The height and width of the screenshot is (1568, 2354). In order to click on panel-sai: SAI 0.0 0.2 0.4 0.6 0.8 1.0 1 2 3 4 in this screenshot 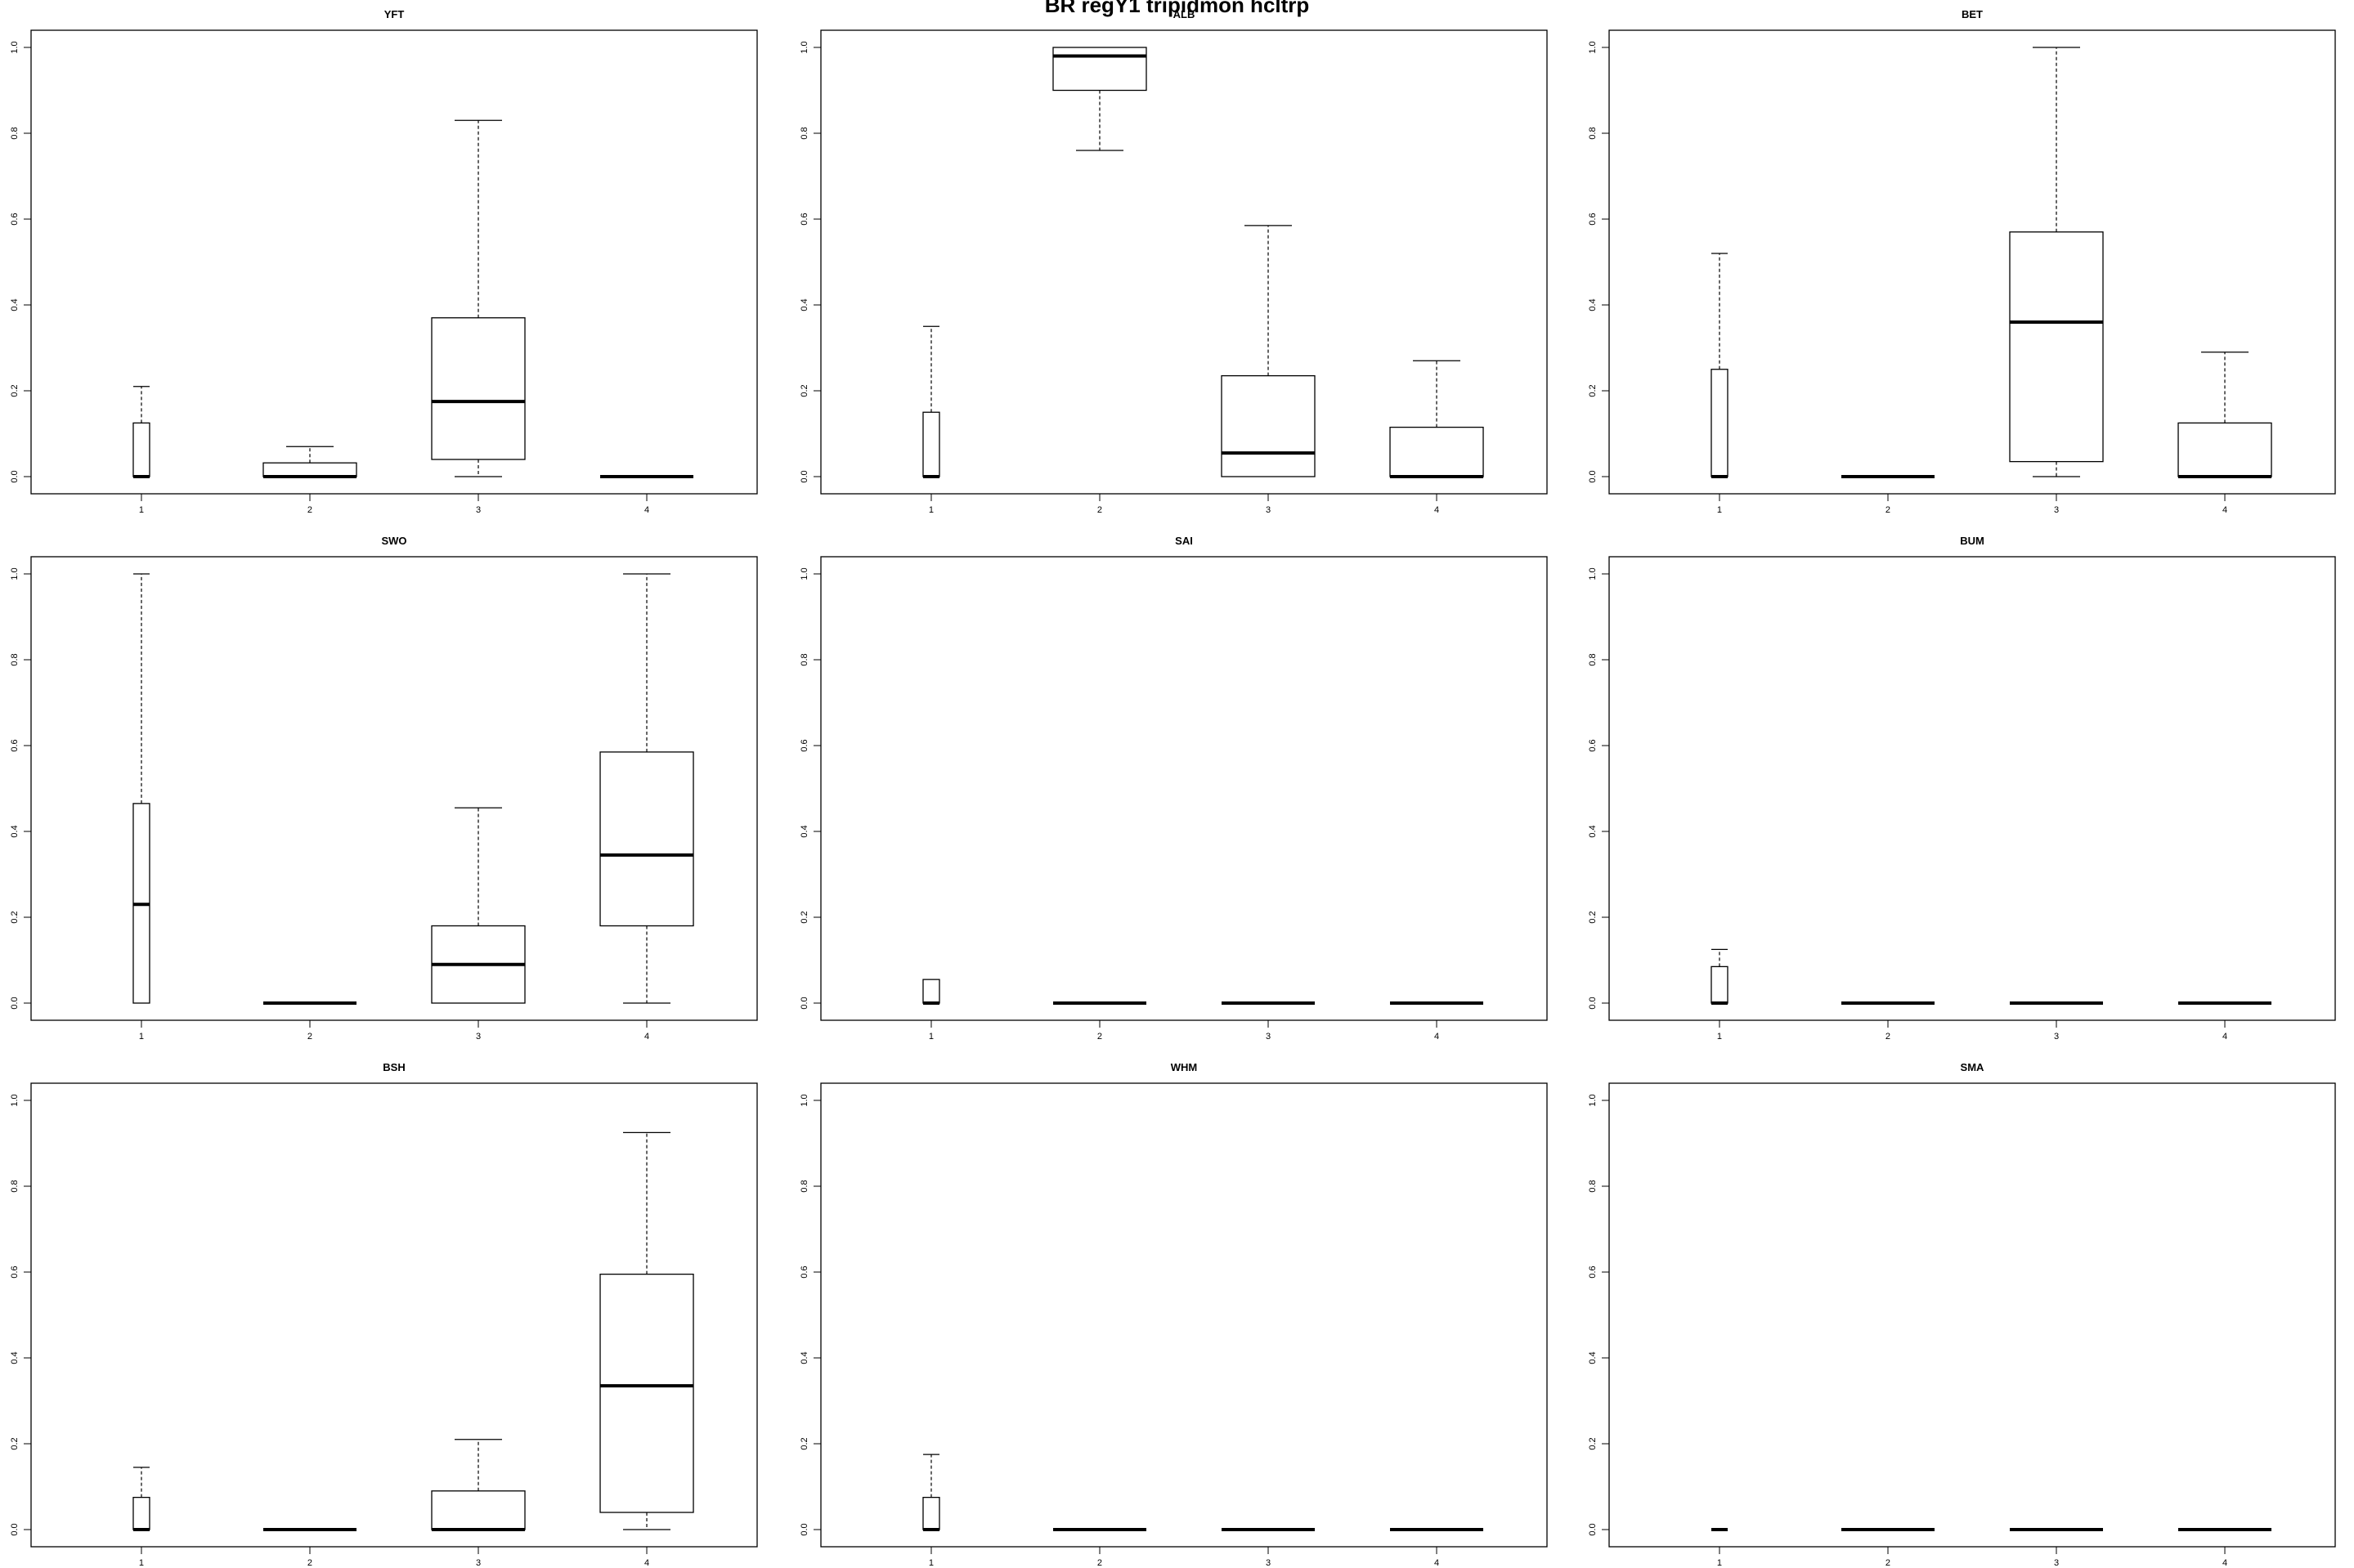, I will do `click(1174, 788)`.